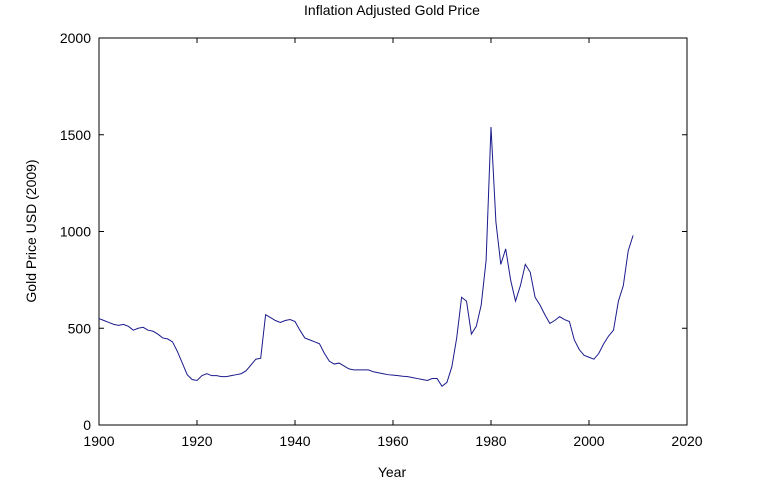  Describe the element at coordinates (588, 441) in the screenshot. I see `x-tick-label: 2000` at that location.